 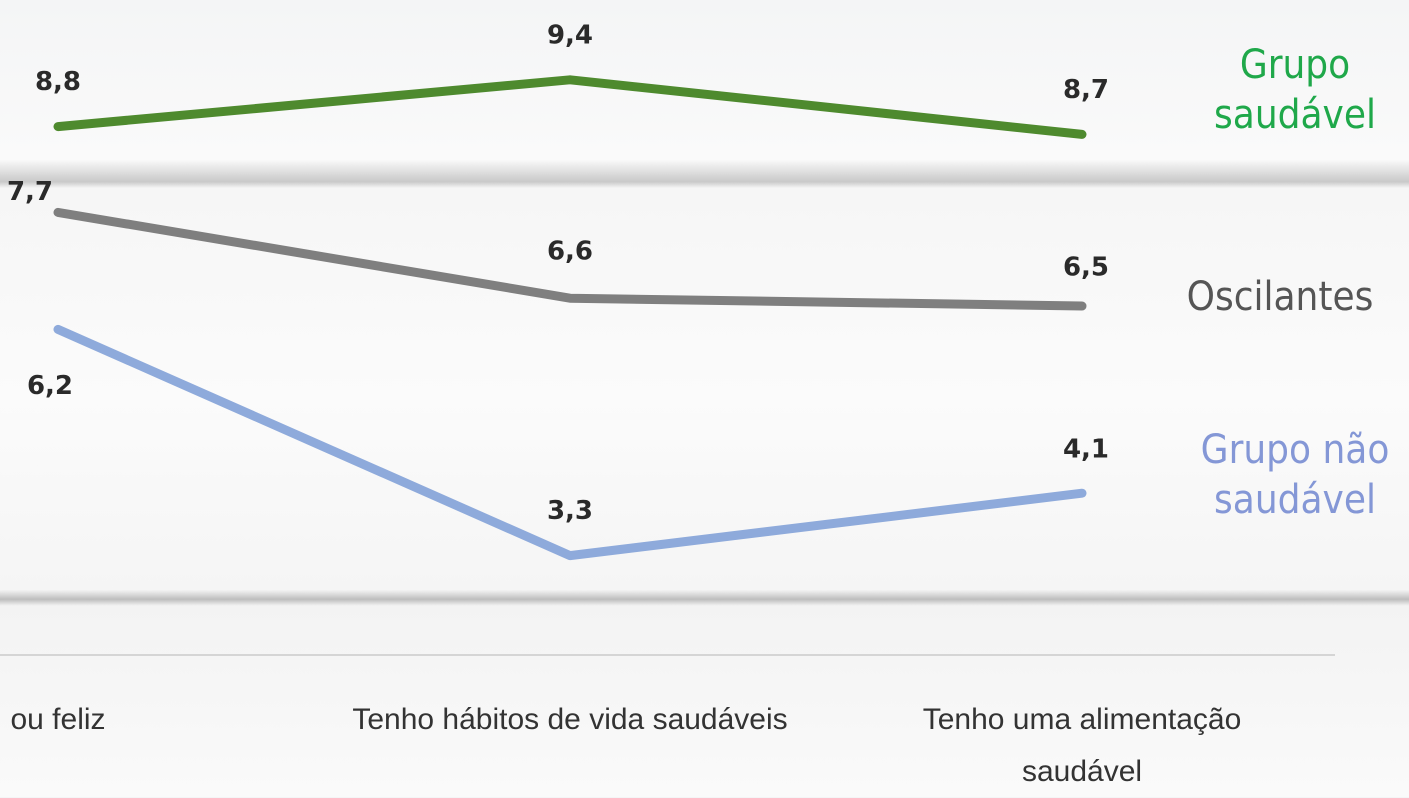 What do you see at coordinates (570, 511) in the screenshot?
I see `data-label: 3,3` at bounding box center [570, 511].